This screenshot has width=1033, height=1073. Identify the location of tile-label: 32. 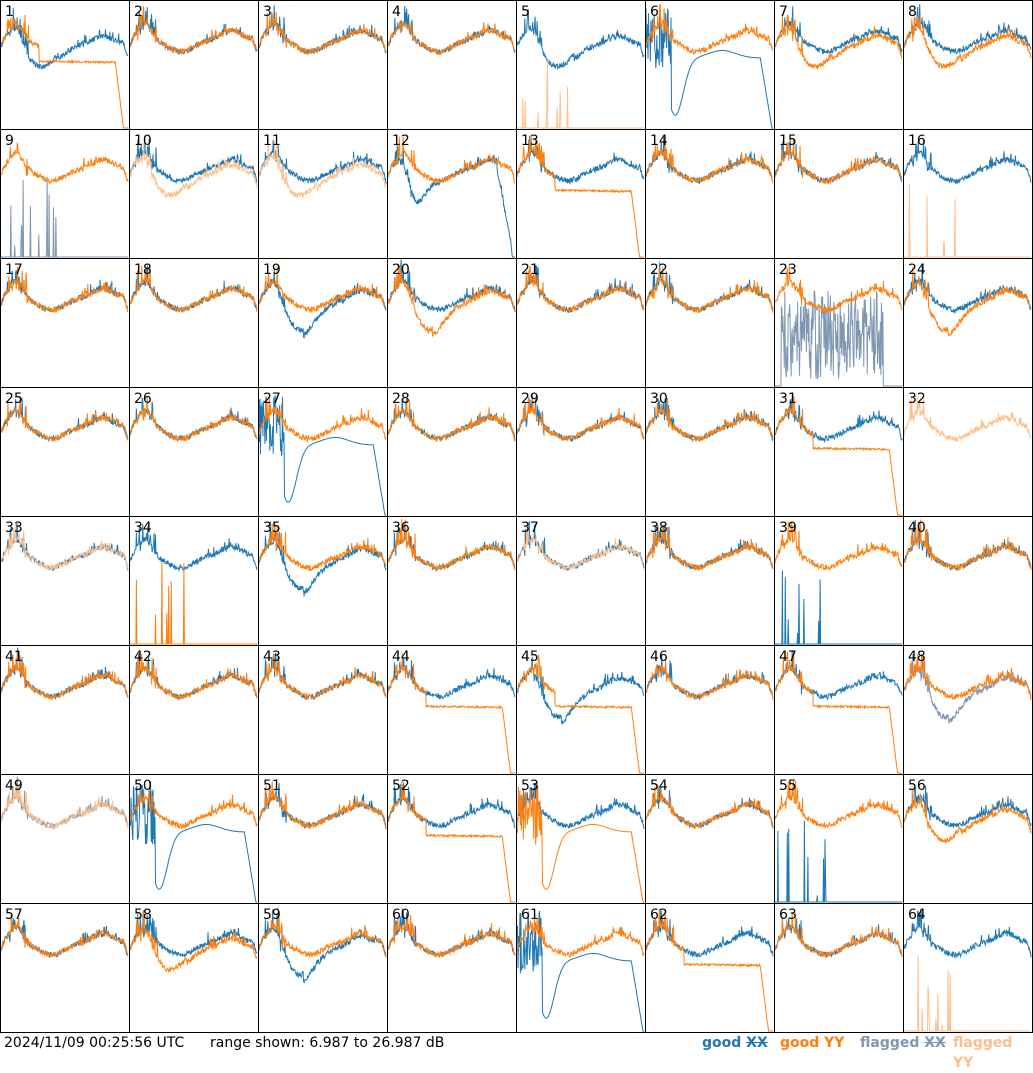
(917, 399).